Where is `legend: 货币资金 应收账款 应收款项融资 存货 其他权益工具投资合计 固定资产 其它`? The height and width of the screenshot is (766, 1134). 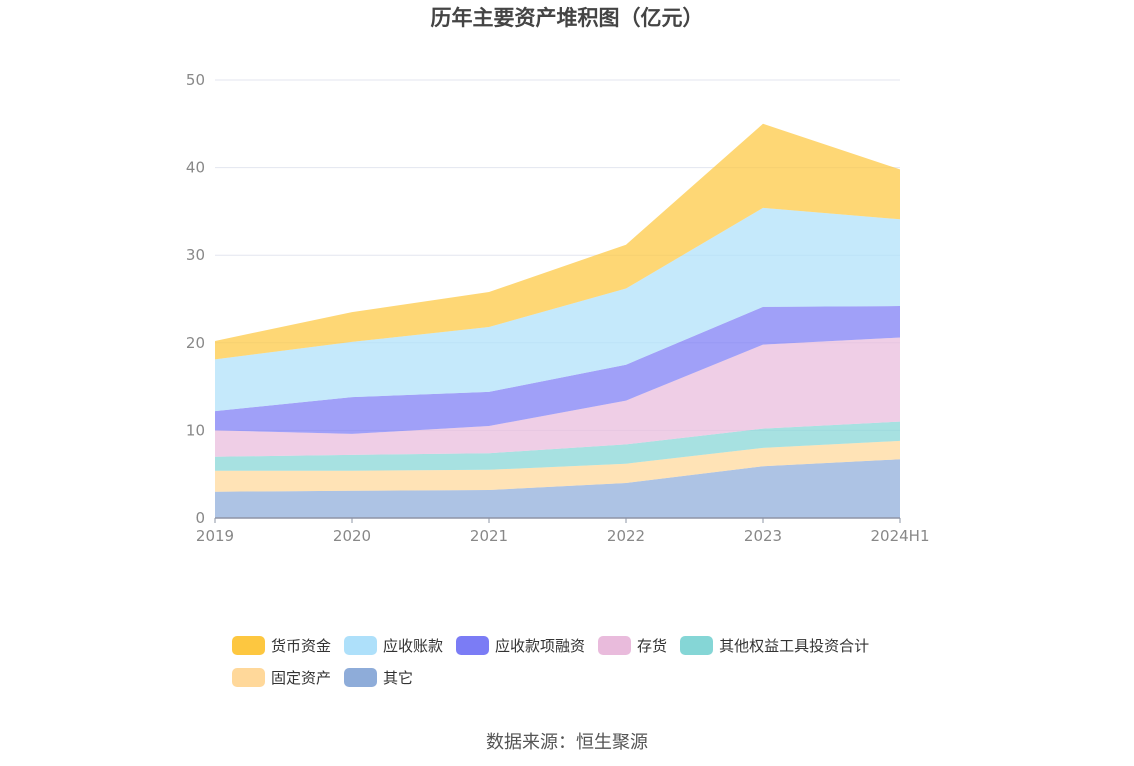 legend: 货币资金 应收账款 应收款项融资 存货 其他权益工具投资合计 固定资产 其它 is located at coordinates (582, 661).